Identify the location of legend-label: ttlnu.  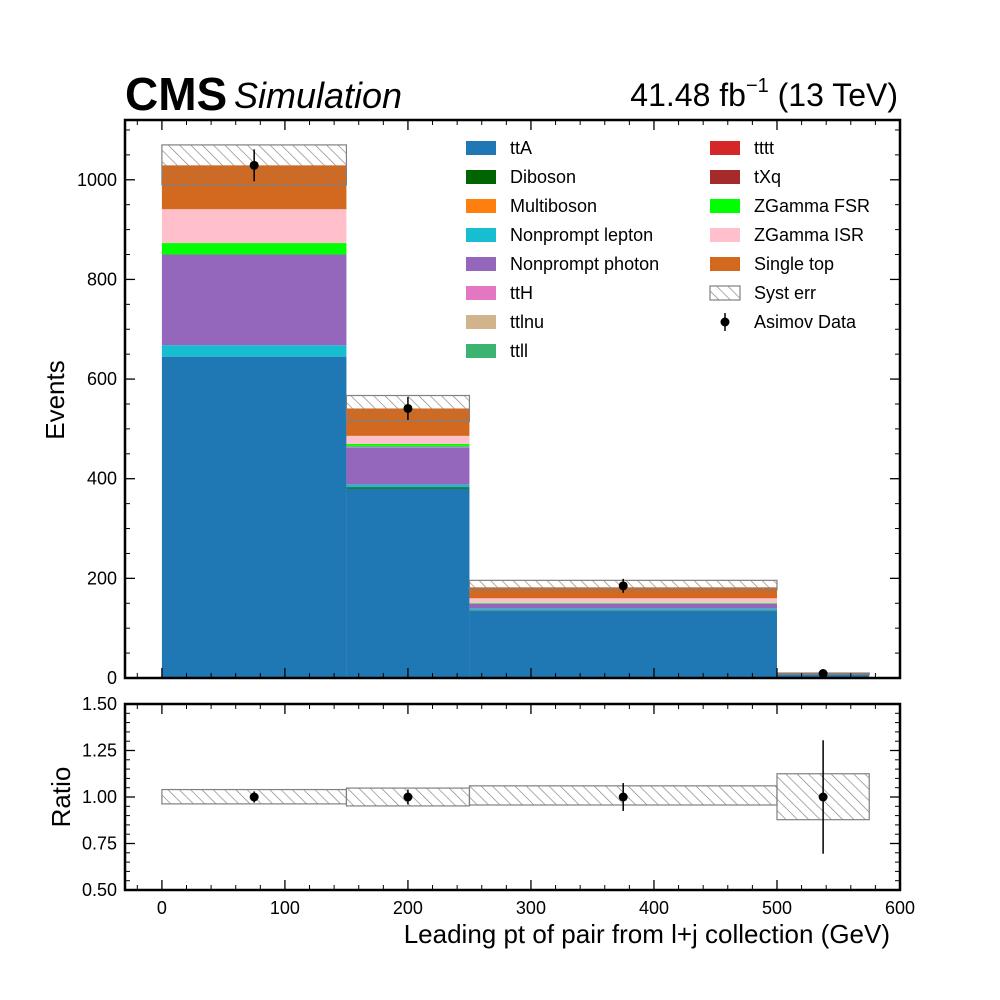
(527, 322).